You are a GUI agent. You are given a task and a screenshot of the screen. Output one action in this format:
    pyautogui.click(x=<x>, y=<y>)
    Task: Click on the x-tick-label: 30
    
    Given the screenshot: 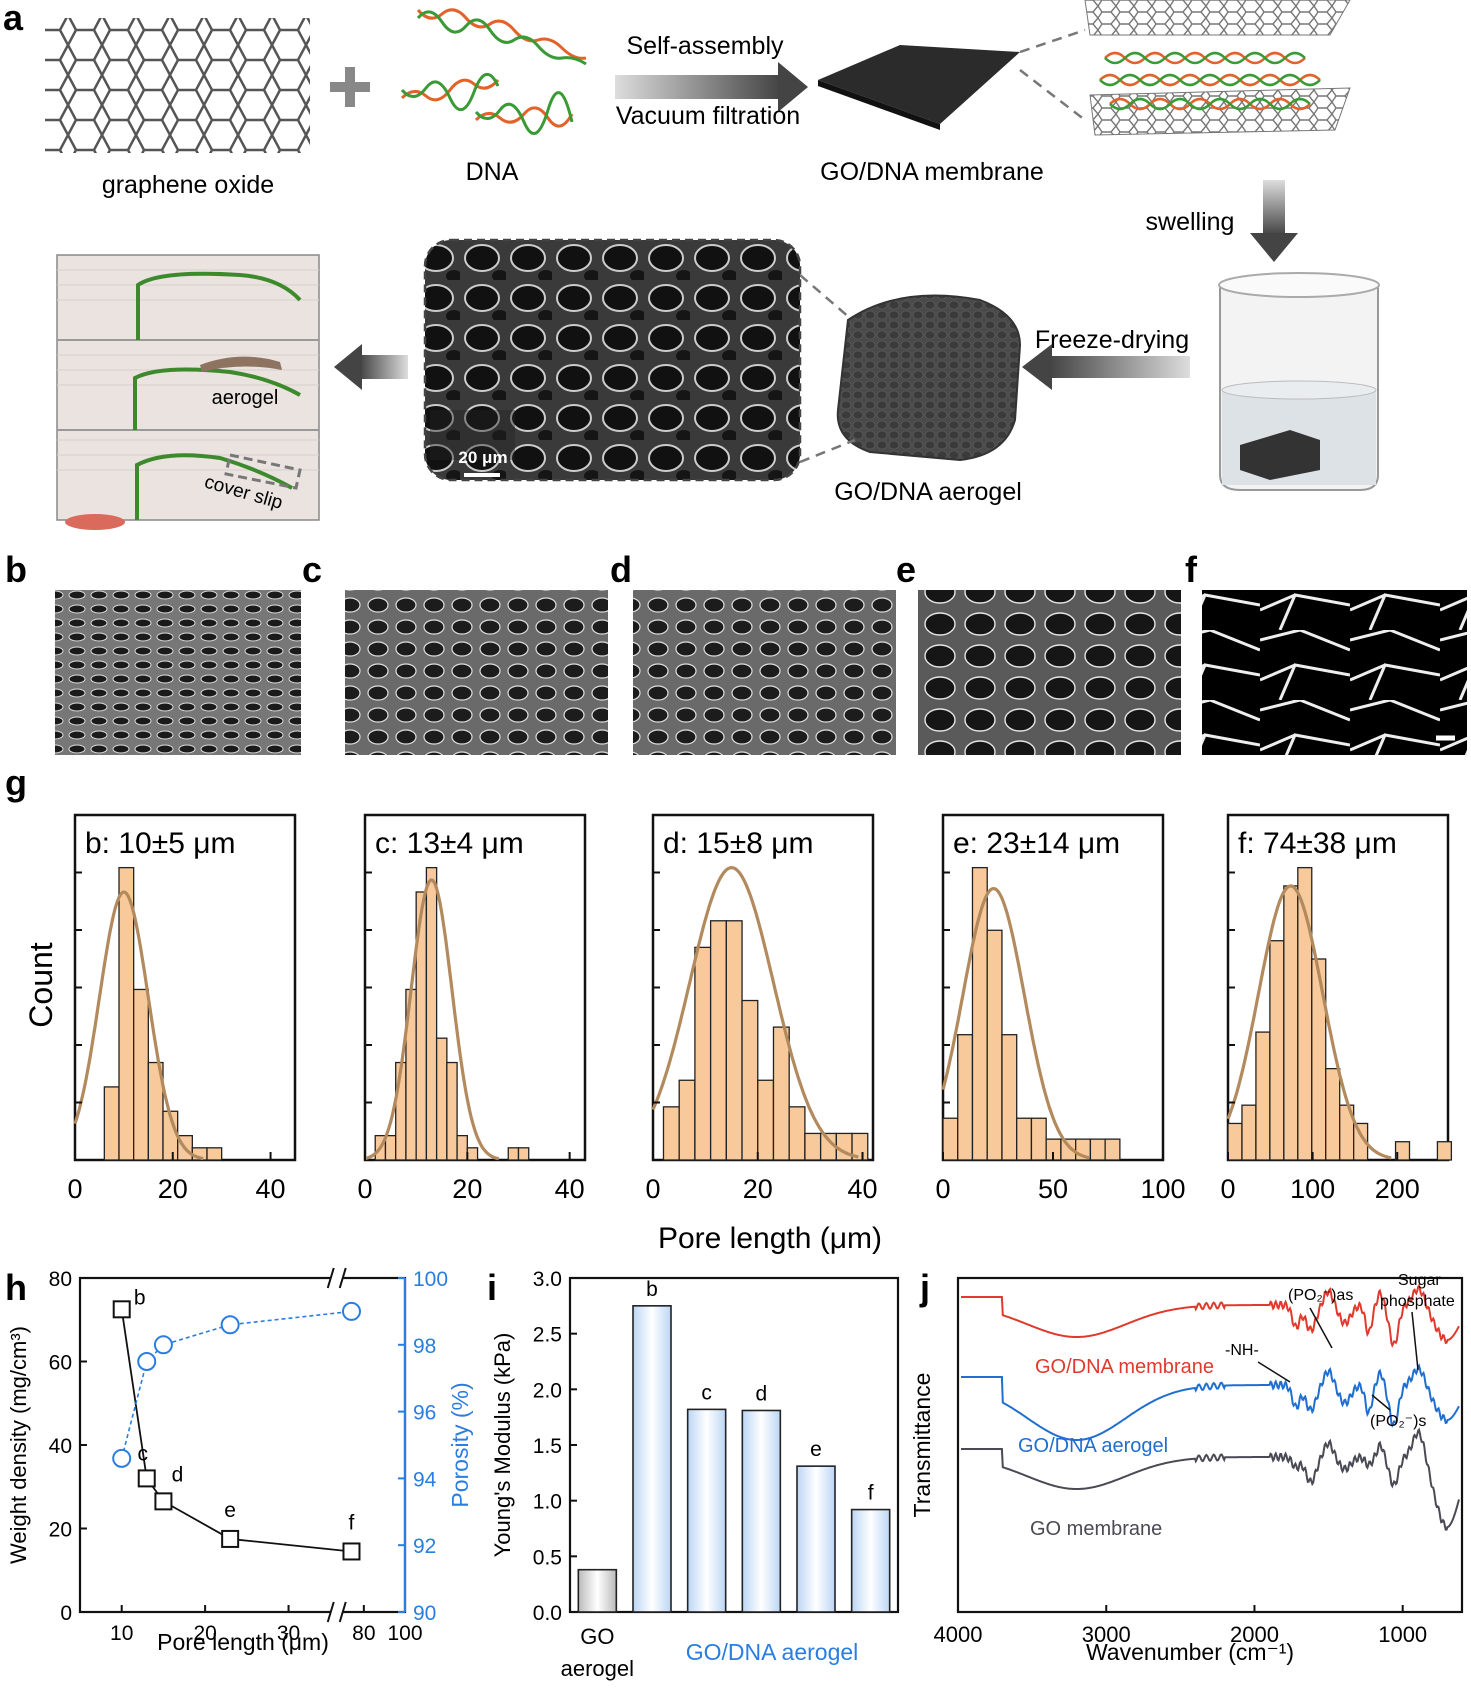 What is the action you would take?
    pyautogui.click(x=288, y=1633)
    